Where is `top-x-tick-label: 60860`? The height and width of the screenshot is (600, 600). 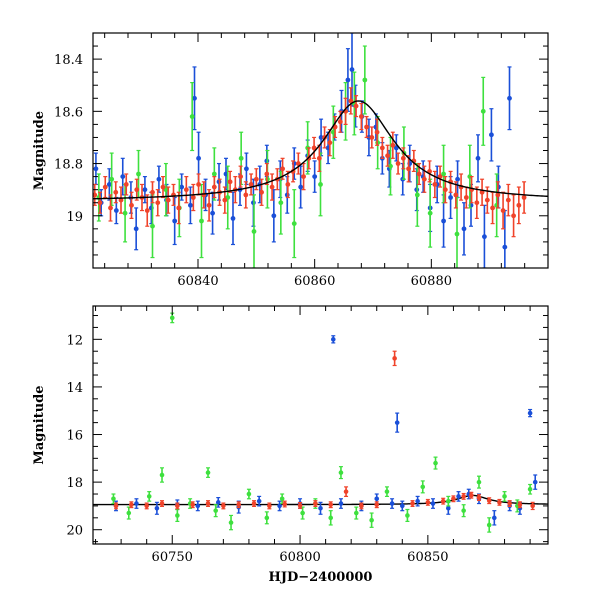
top-x-tick-label: 60860 is located at coordinates (314, 281).